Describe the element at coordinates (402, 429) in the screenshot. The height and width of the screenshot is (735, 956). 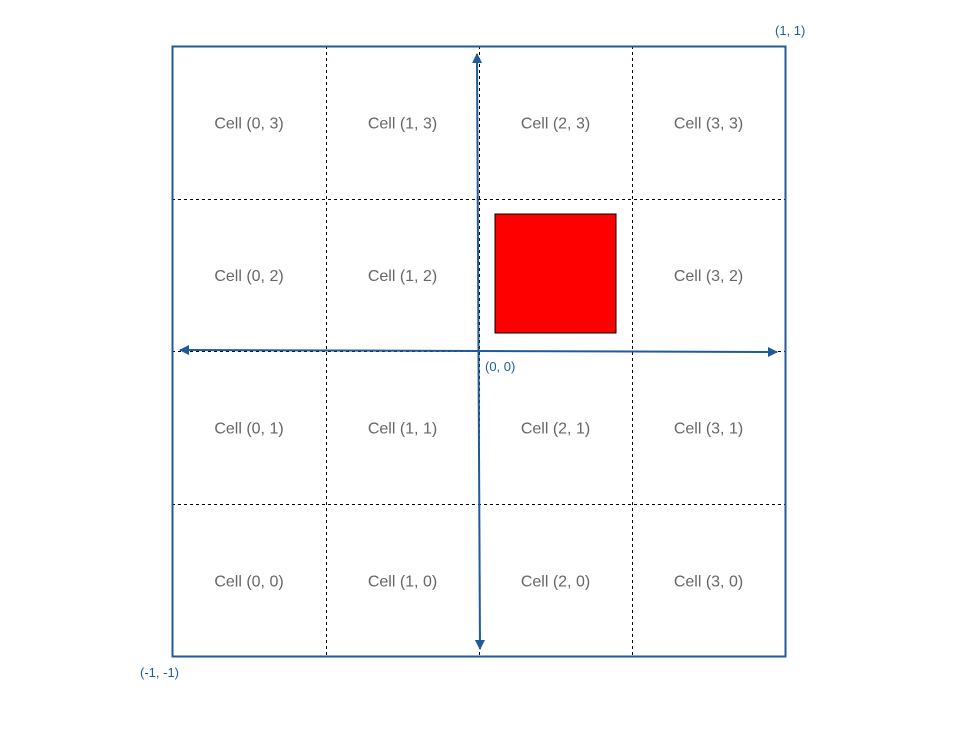
I see `cell-label: Cell (1, 1)` at that location.